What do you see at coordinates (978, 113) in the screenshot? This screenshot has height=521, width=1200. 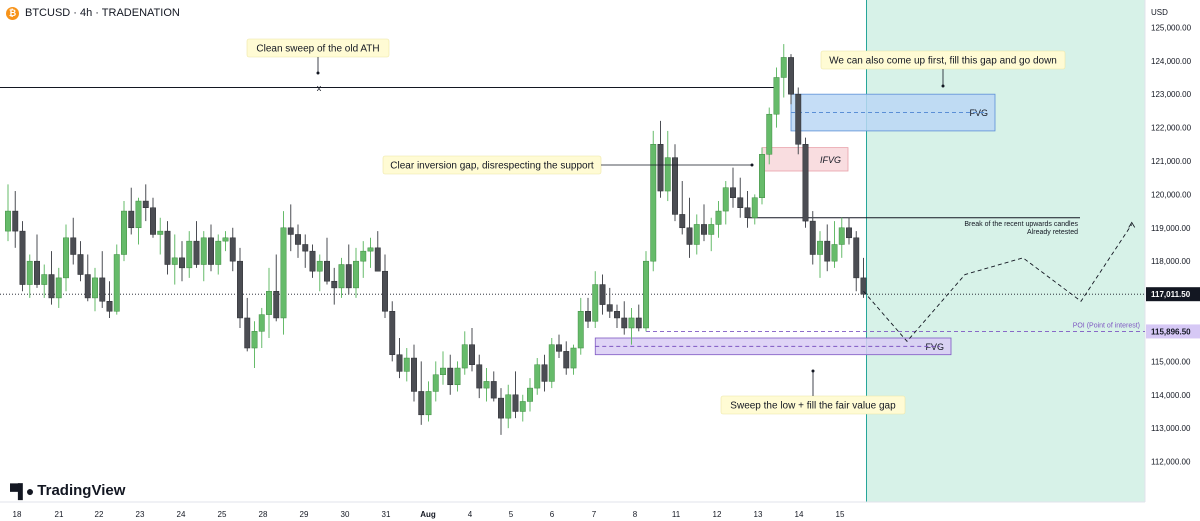 I see `fvg-upper-zone-label: FVG` at bounding box center [978, 113].